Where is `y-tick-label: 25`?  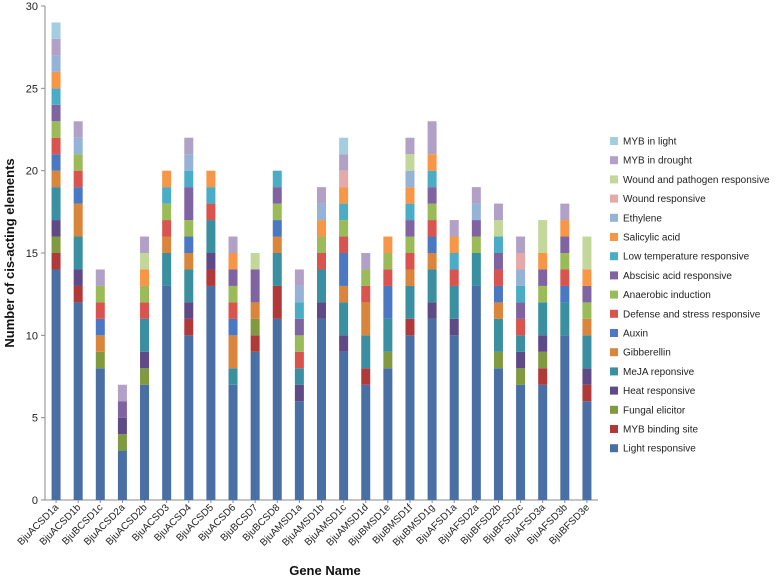
y-tick-label: 25 is located at coordinates (32, 89).